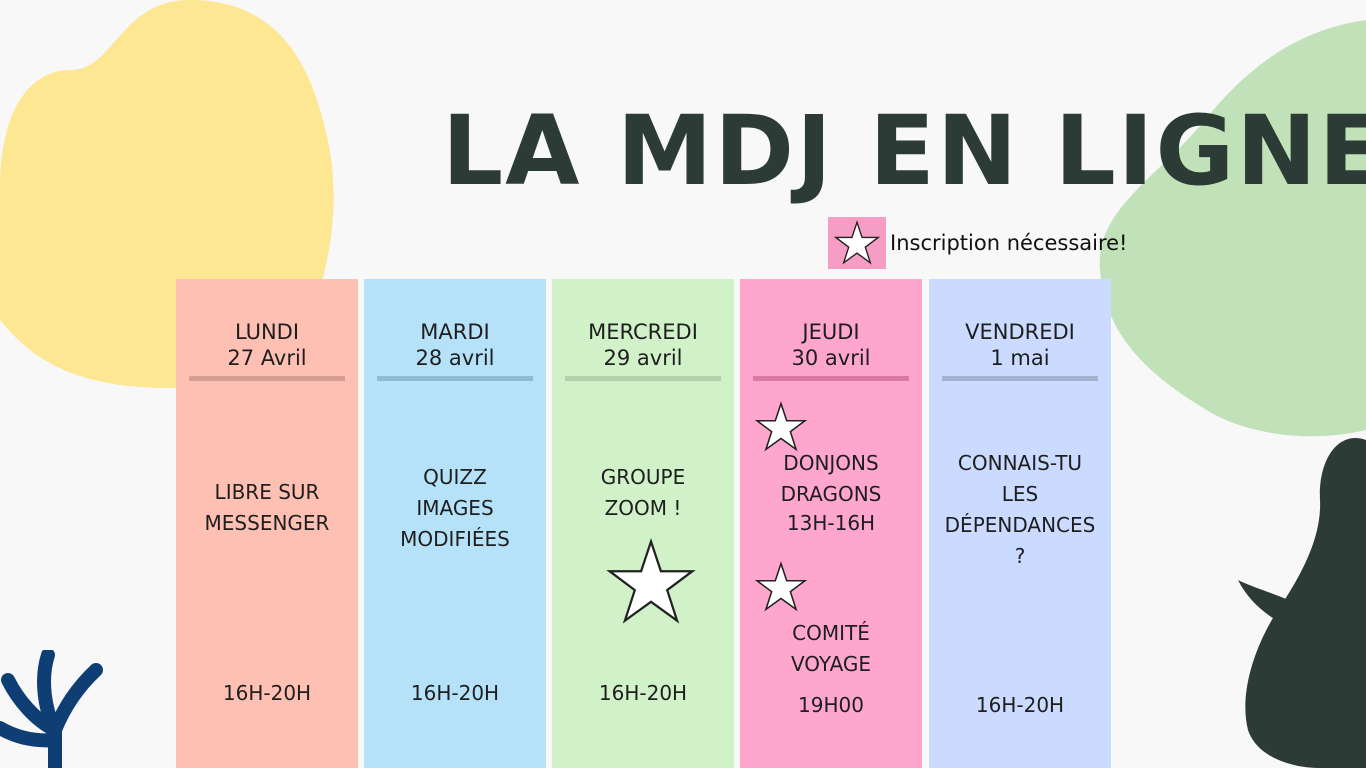 Image resolution: width=1366 pixels, height=768 pixels. I want to click on activity-line: MODIFIÉES, so click(455, 539).